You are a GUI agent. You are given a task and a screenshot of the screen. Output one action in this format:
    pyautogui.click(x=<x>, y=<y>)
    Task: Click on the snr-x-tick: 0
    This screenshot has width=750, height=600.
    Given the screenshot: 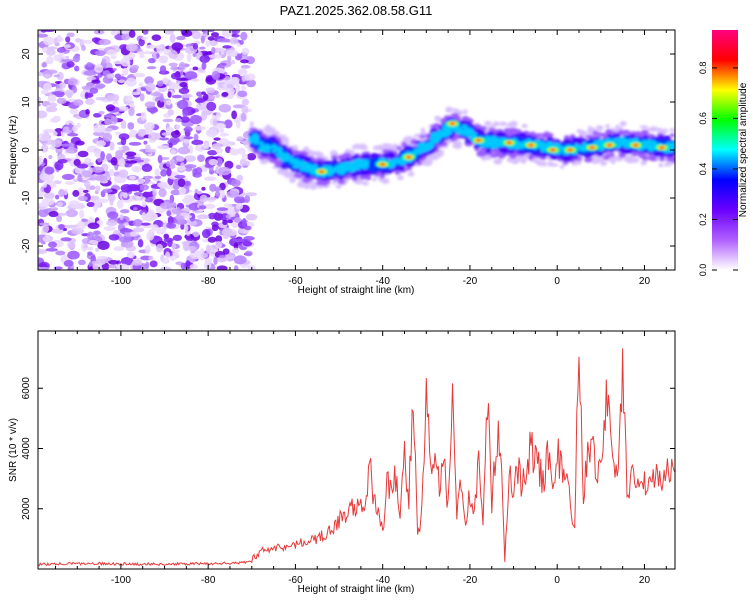 What is the action you would take?
    pyautogui.click(x=557, y=458)
    